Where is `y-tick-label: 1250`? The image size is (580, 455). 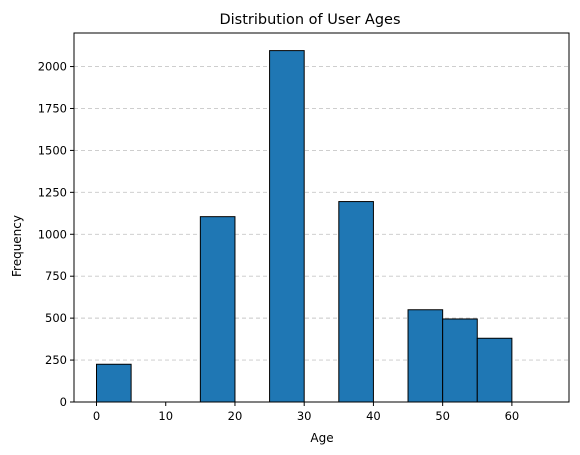
y-tick-label: 1250 is located at coordinates (52, 192).